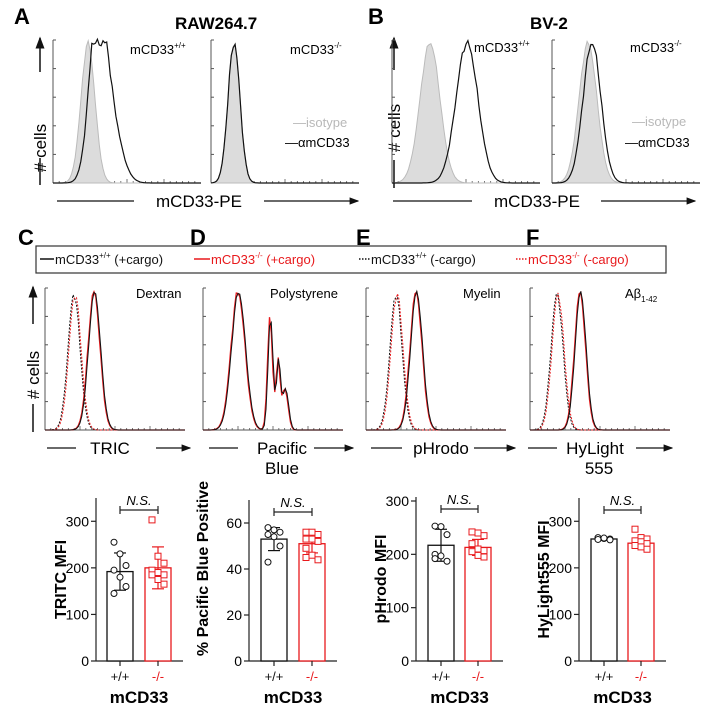  I want to click on panel-e-y-tick-label: 0, so click(405, 661).